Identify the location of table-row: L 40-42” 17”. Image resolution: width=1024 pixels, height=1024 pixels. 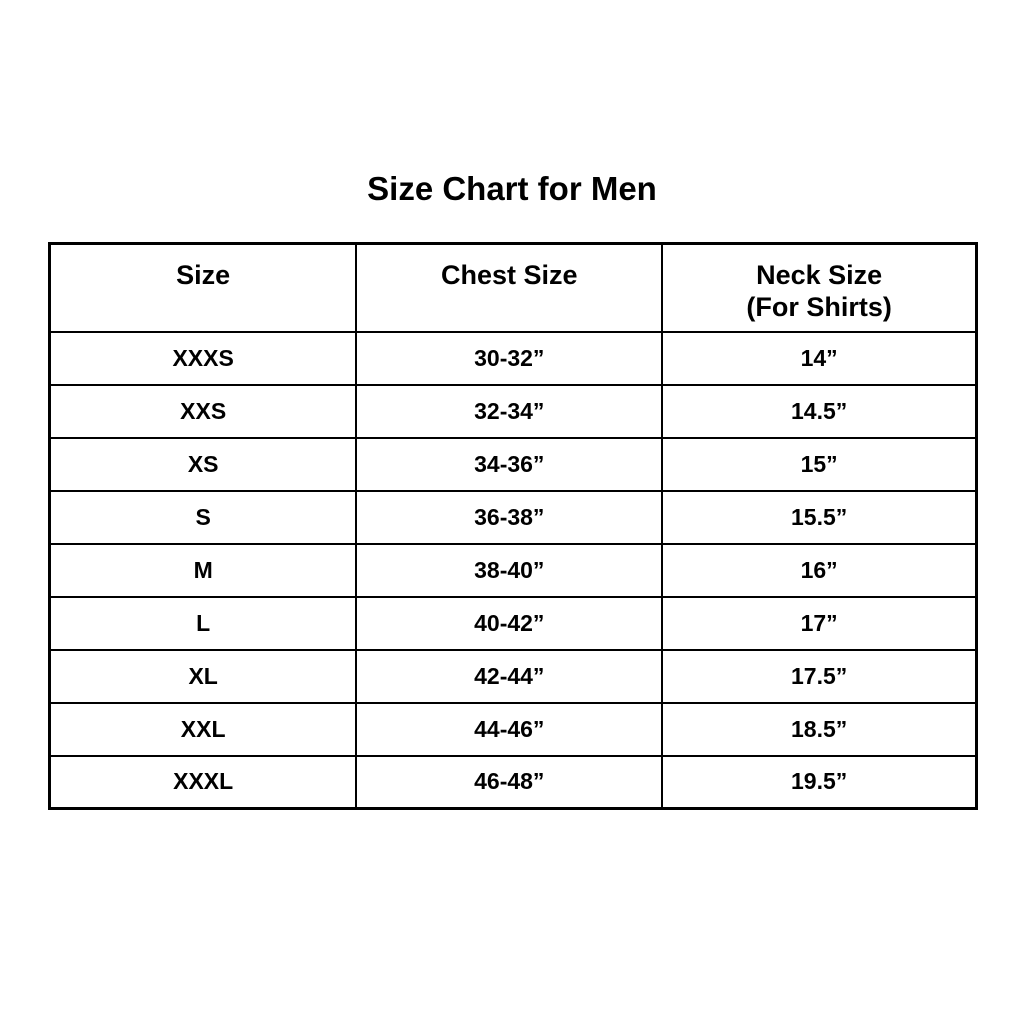
(513, 623).